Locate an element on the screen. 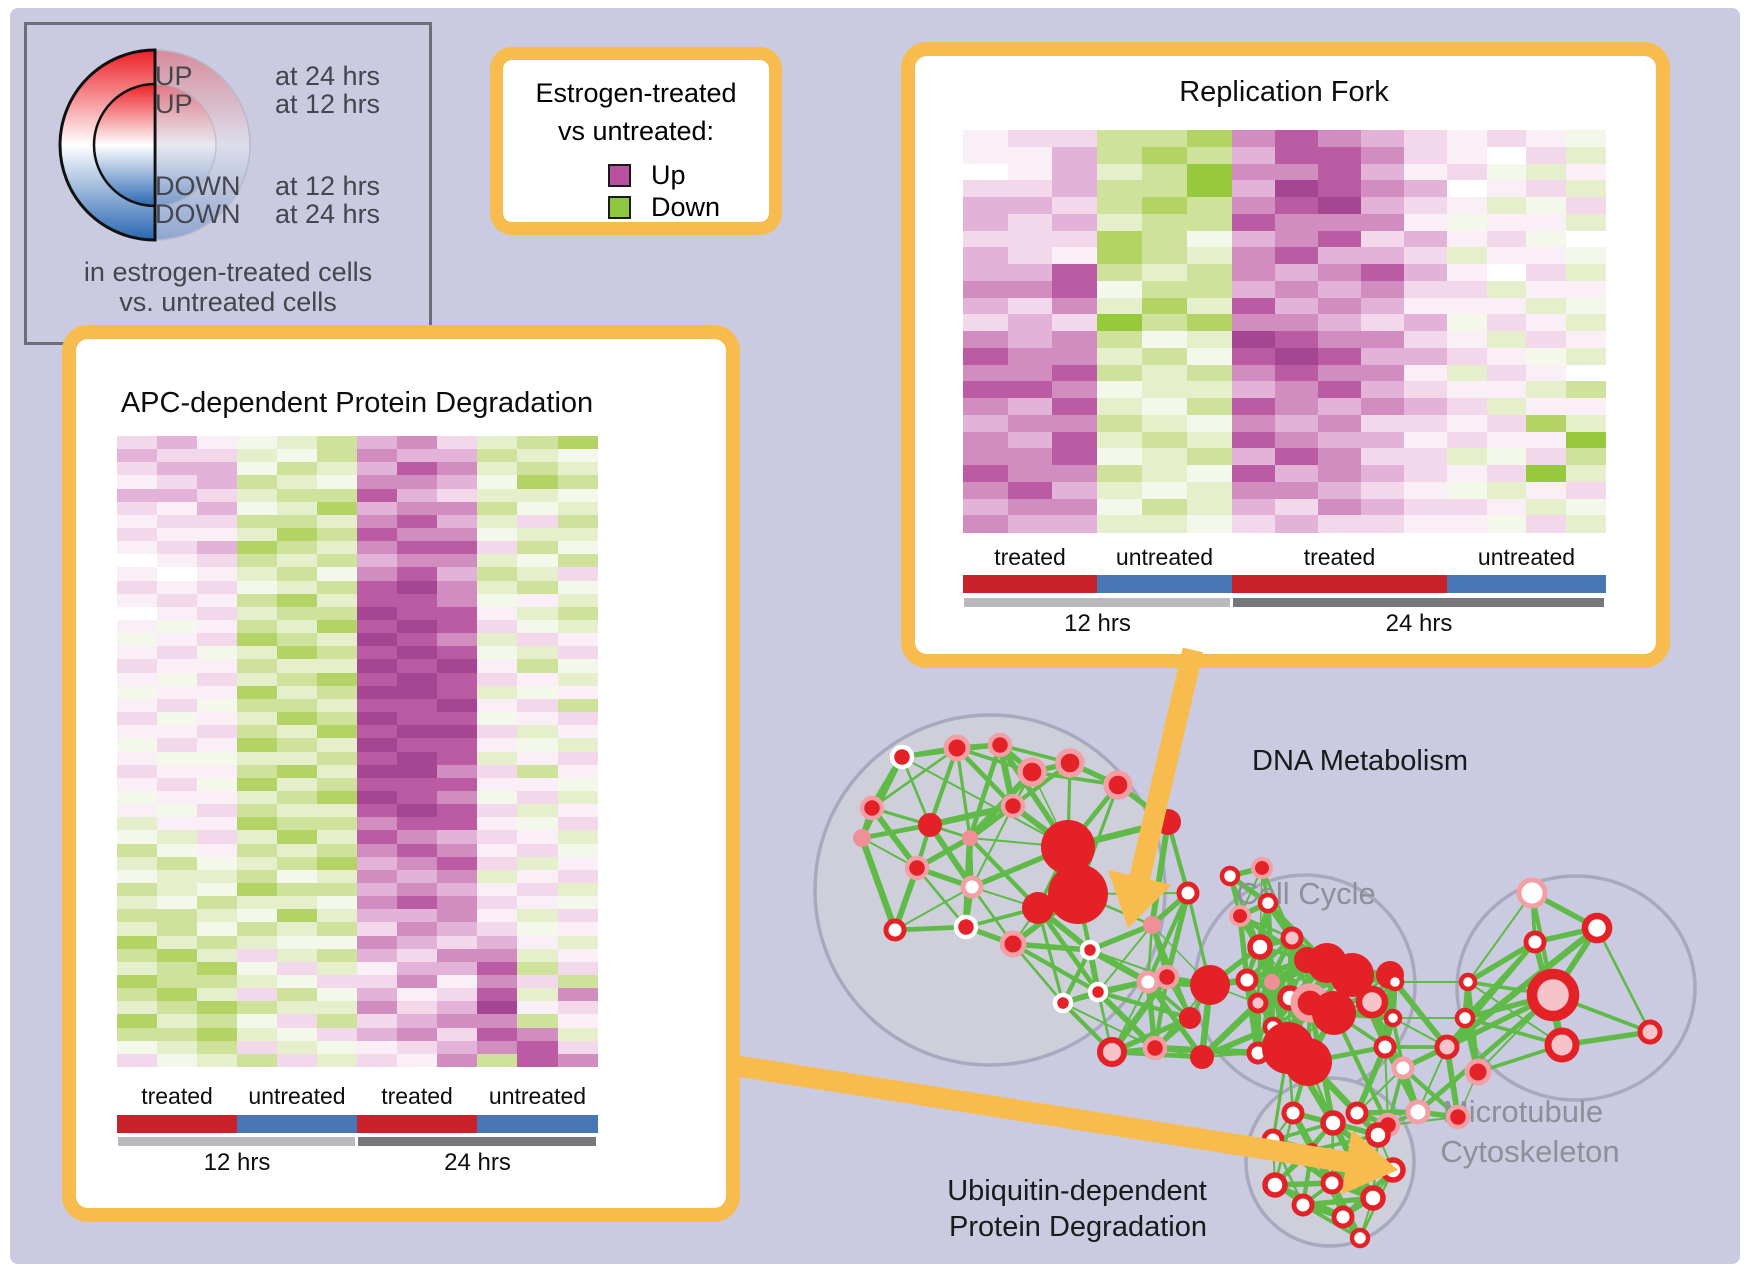 This screenshot has width=1750, height=1279. down-12-dir: DOWN is located at coordinates (198, 186).